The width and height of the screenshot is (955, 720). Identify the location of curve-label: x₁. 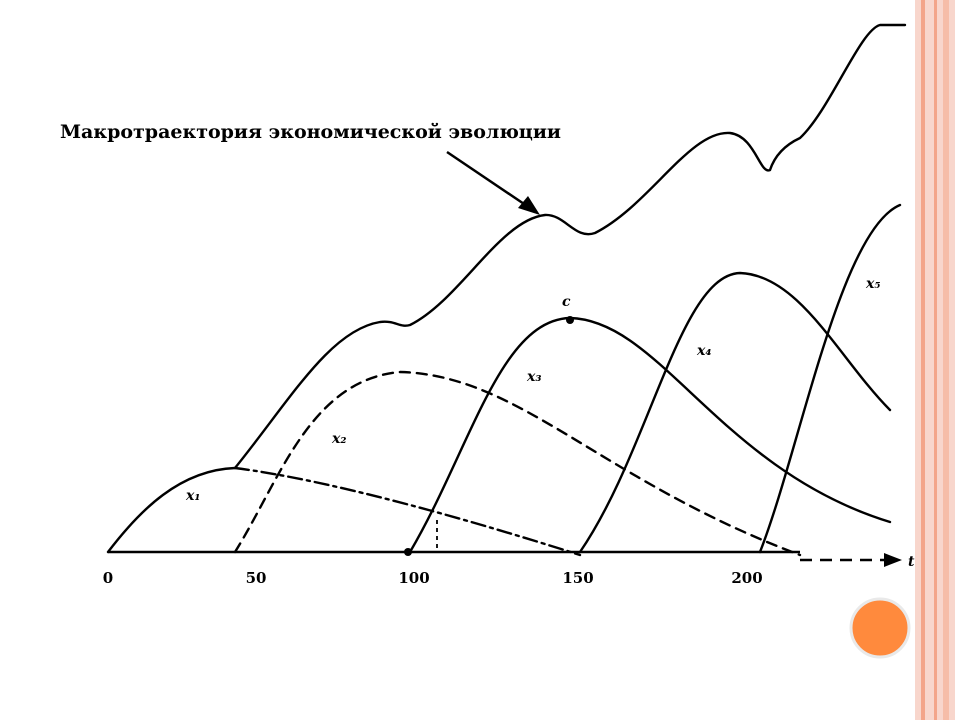
(192, 496).